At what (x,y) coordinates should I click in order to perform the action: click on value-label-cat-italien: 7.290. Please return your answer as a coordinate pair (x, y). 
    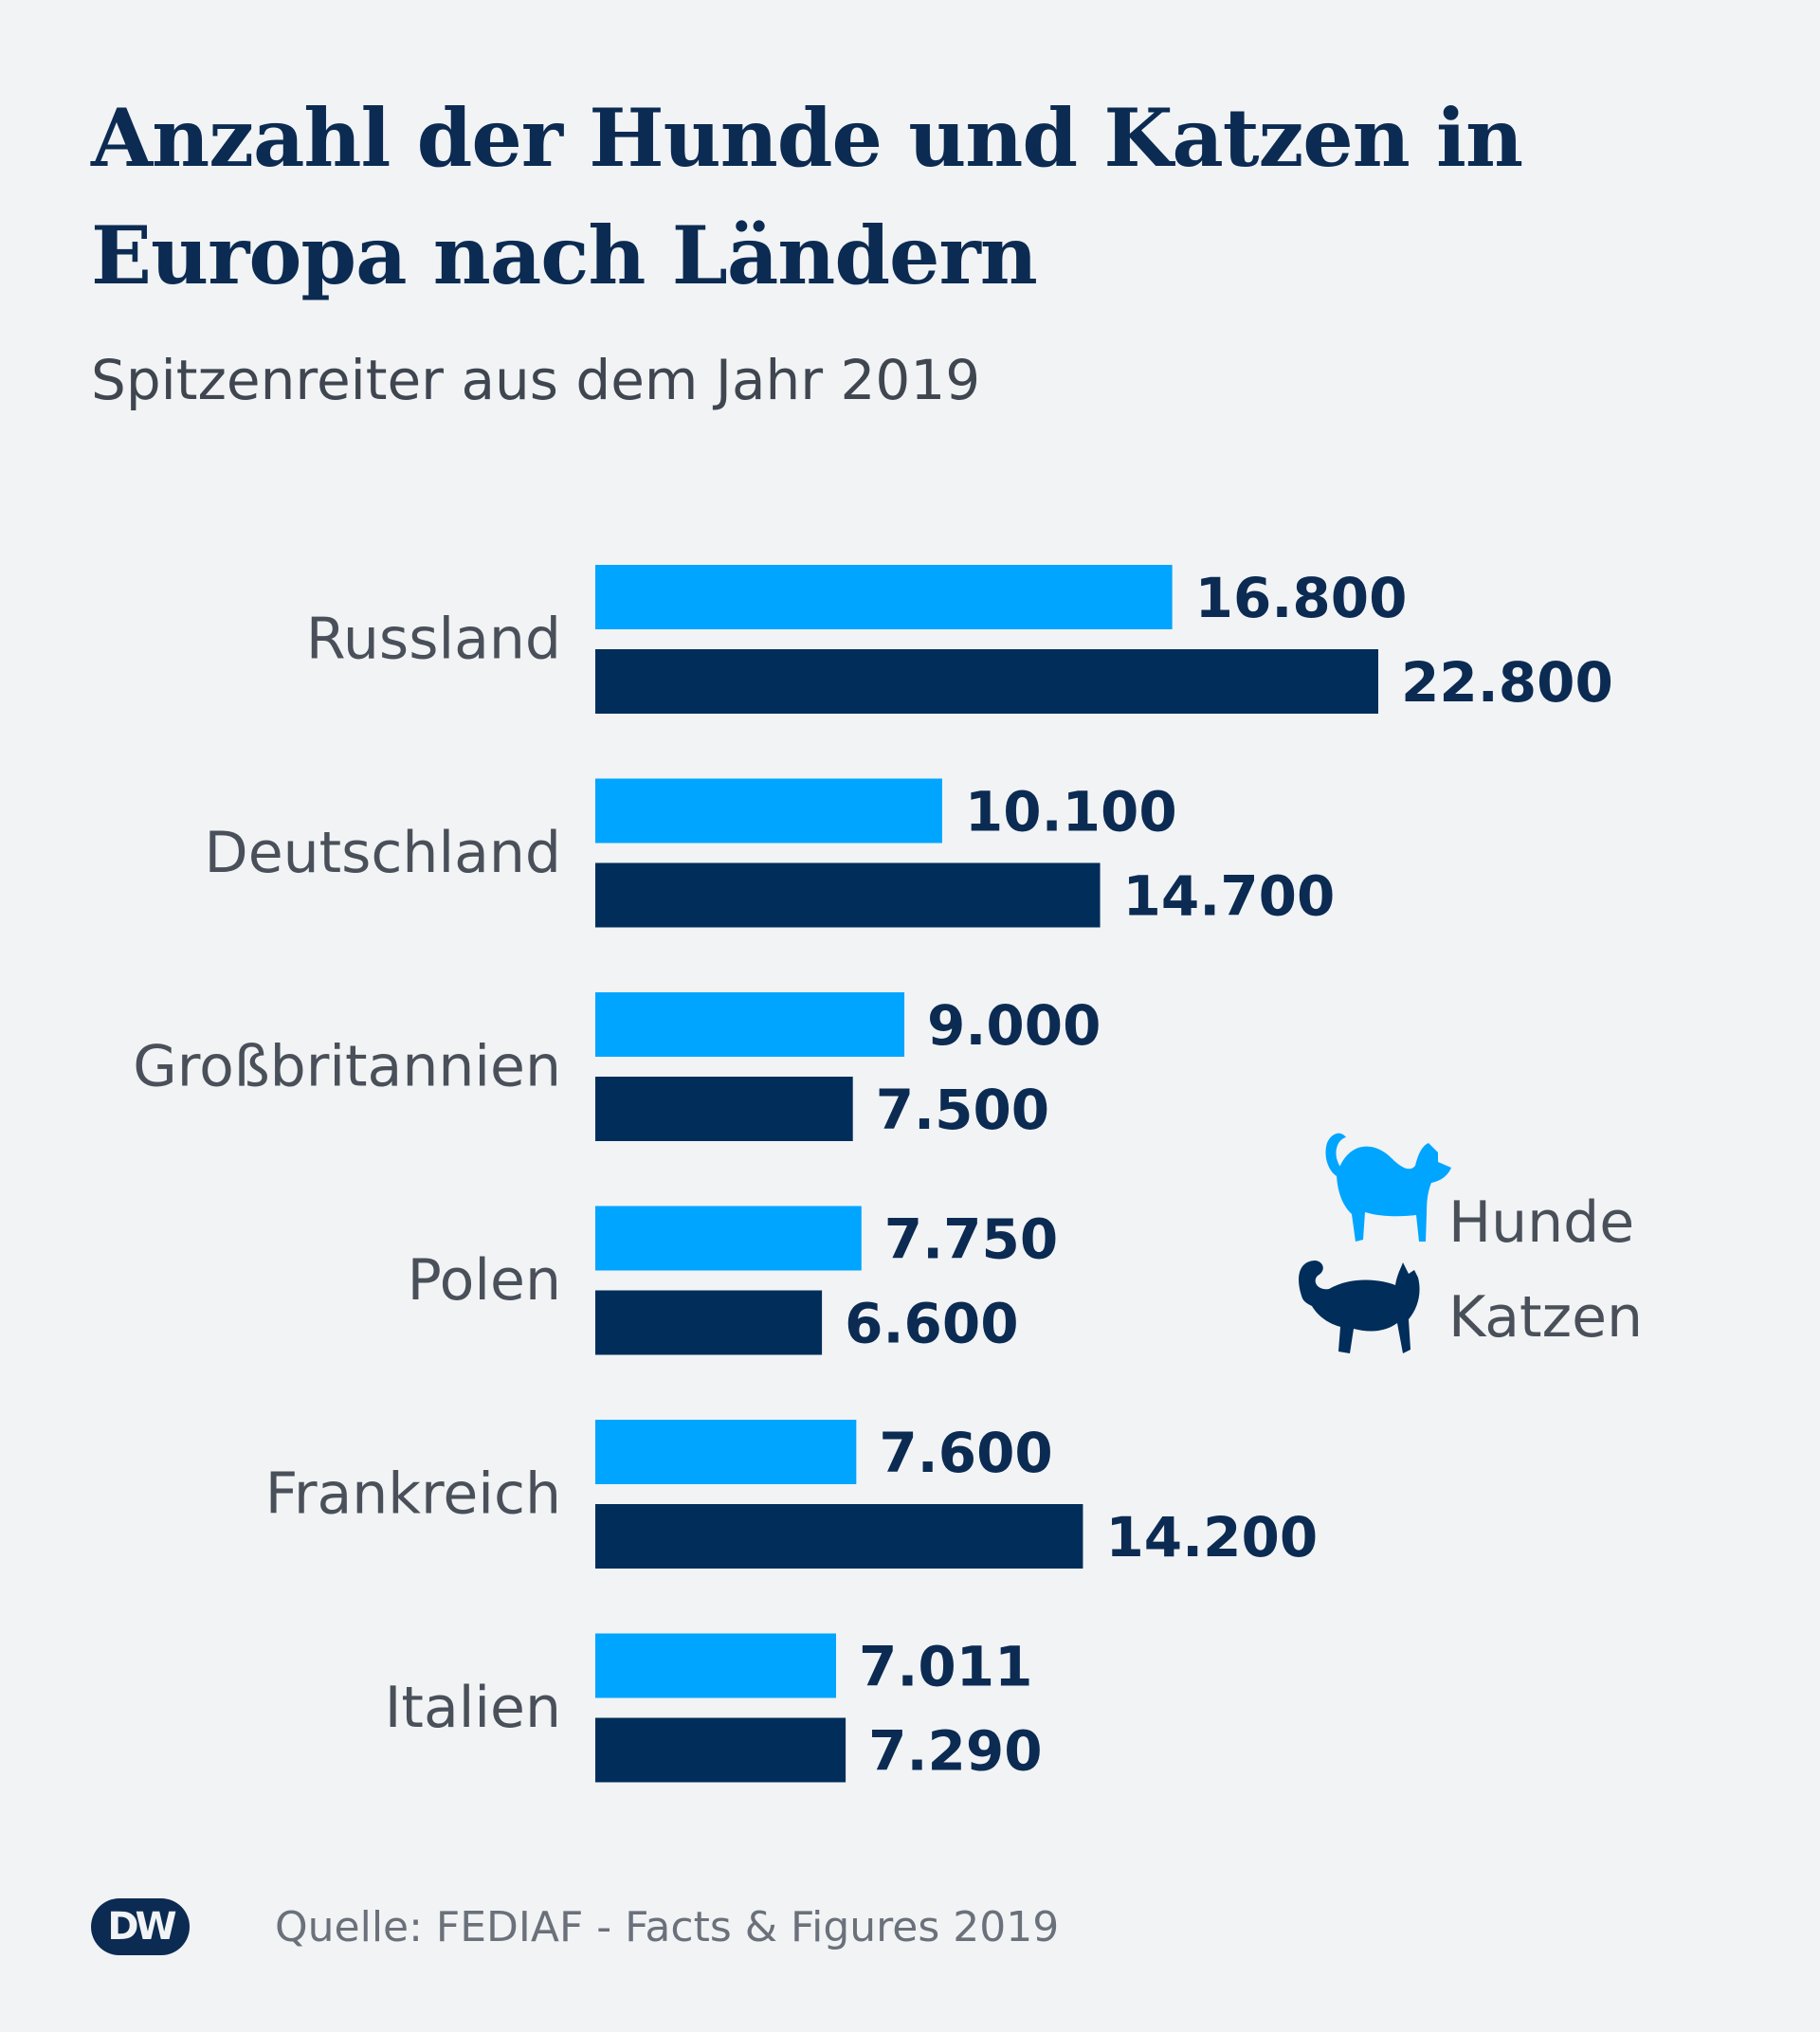
    Looking at the image, I should click on (955, 1751).